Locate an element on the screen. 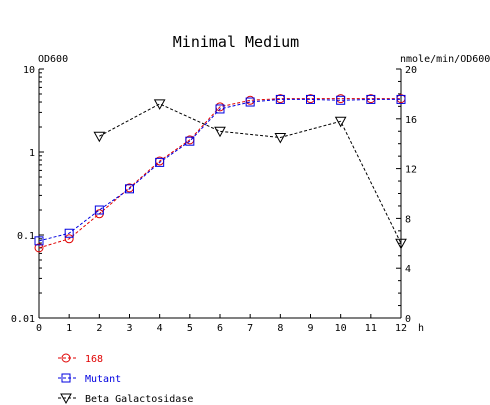  x-tick-label: 9 is located at coordinates (310, 328).